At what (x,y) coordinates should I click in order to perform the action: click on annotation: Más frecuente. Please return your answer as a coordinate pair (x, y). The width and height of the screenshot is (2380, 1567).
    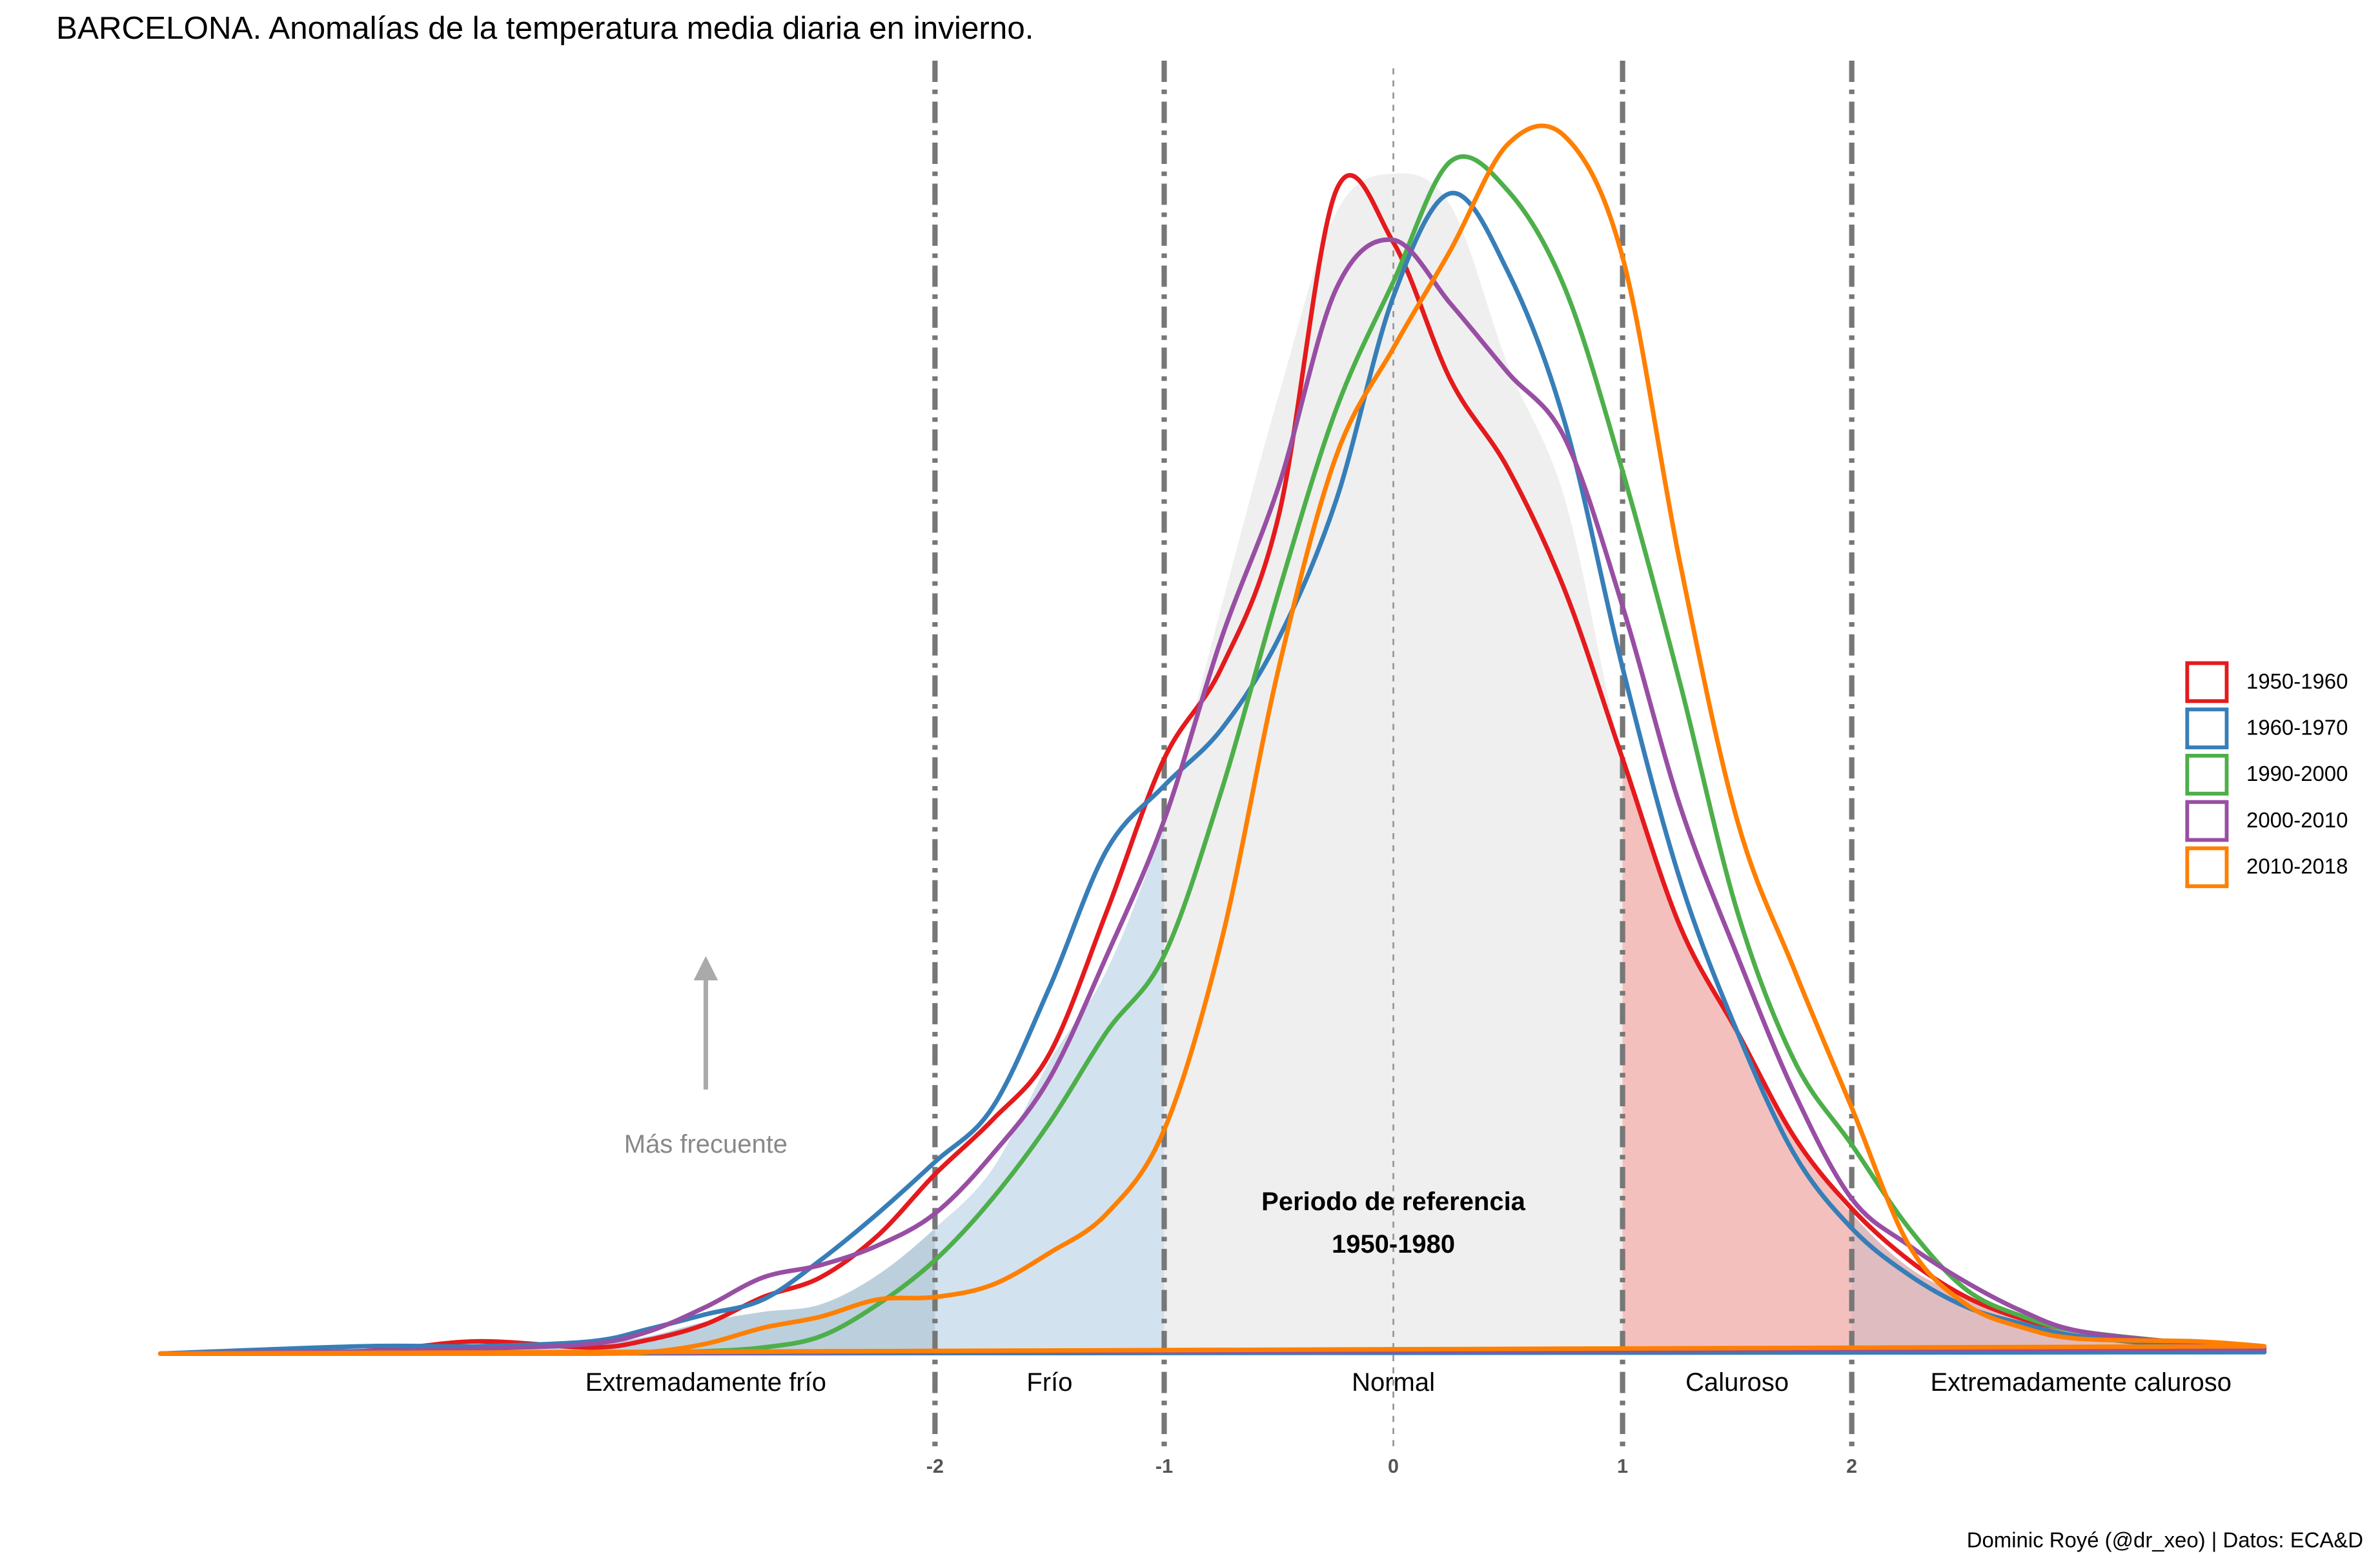
    Looking at the image, I should click on (706, 1144).